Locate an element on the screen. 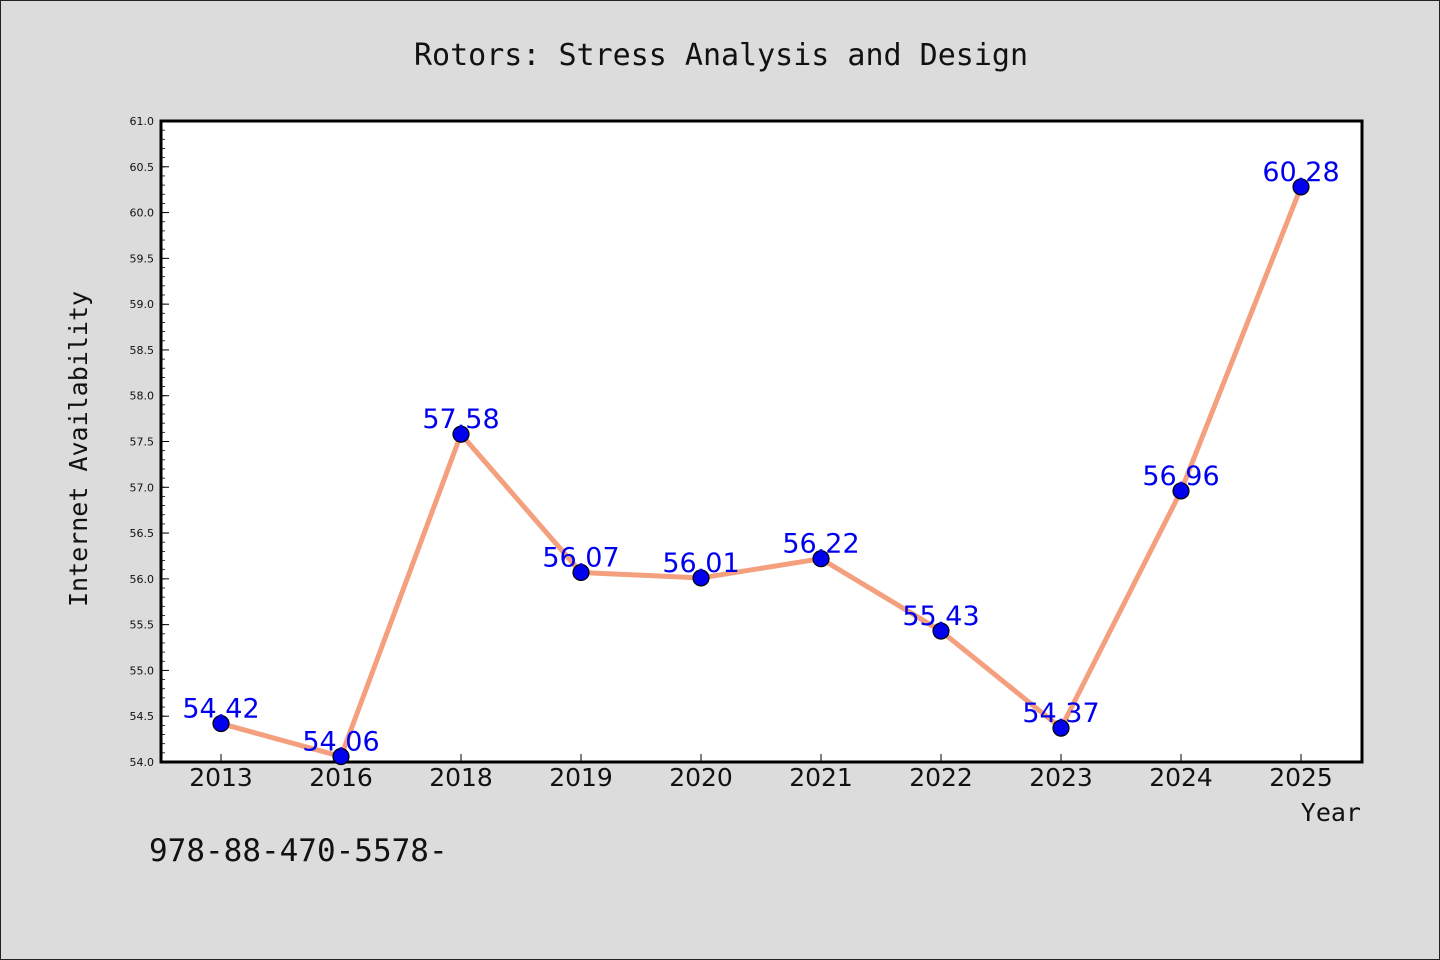  y-tick-label: 58.5 is located at coordinates (142, 350).